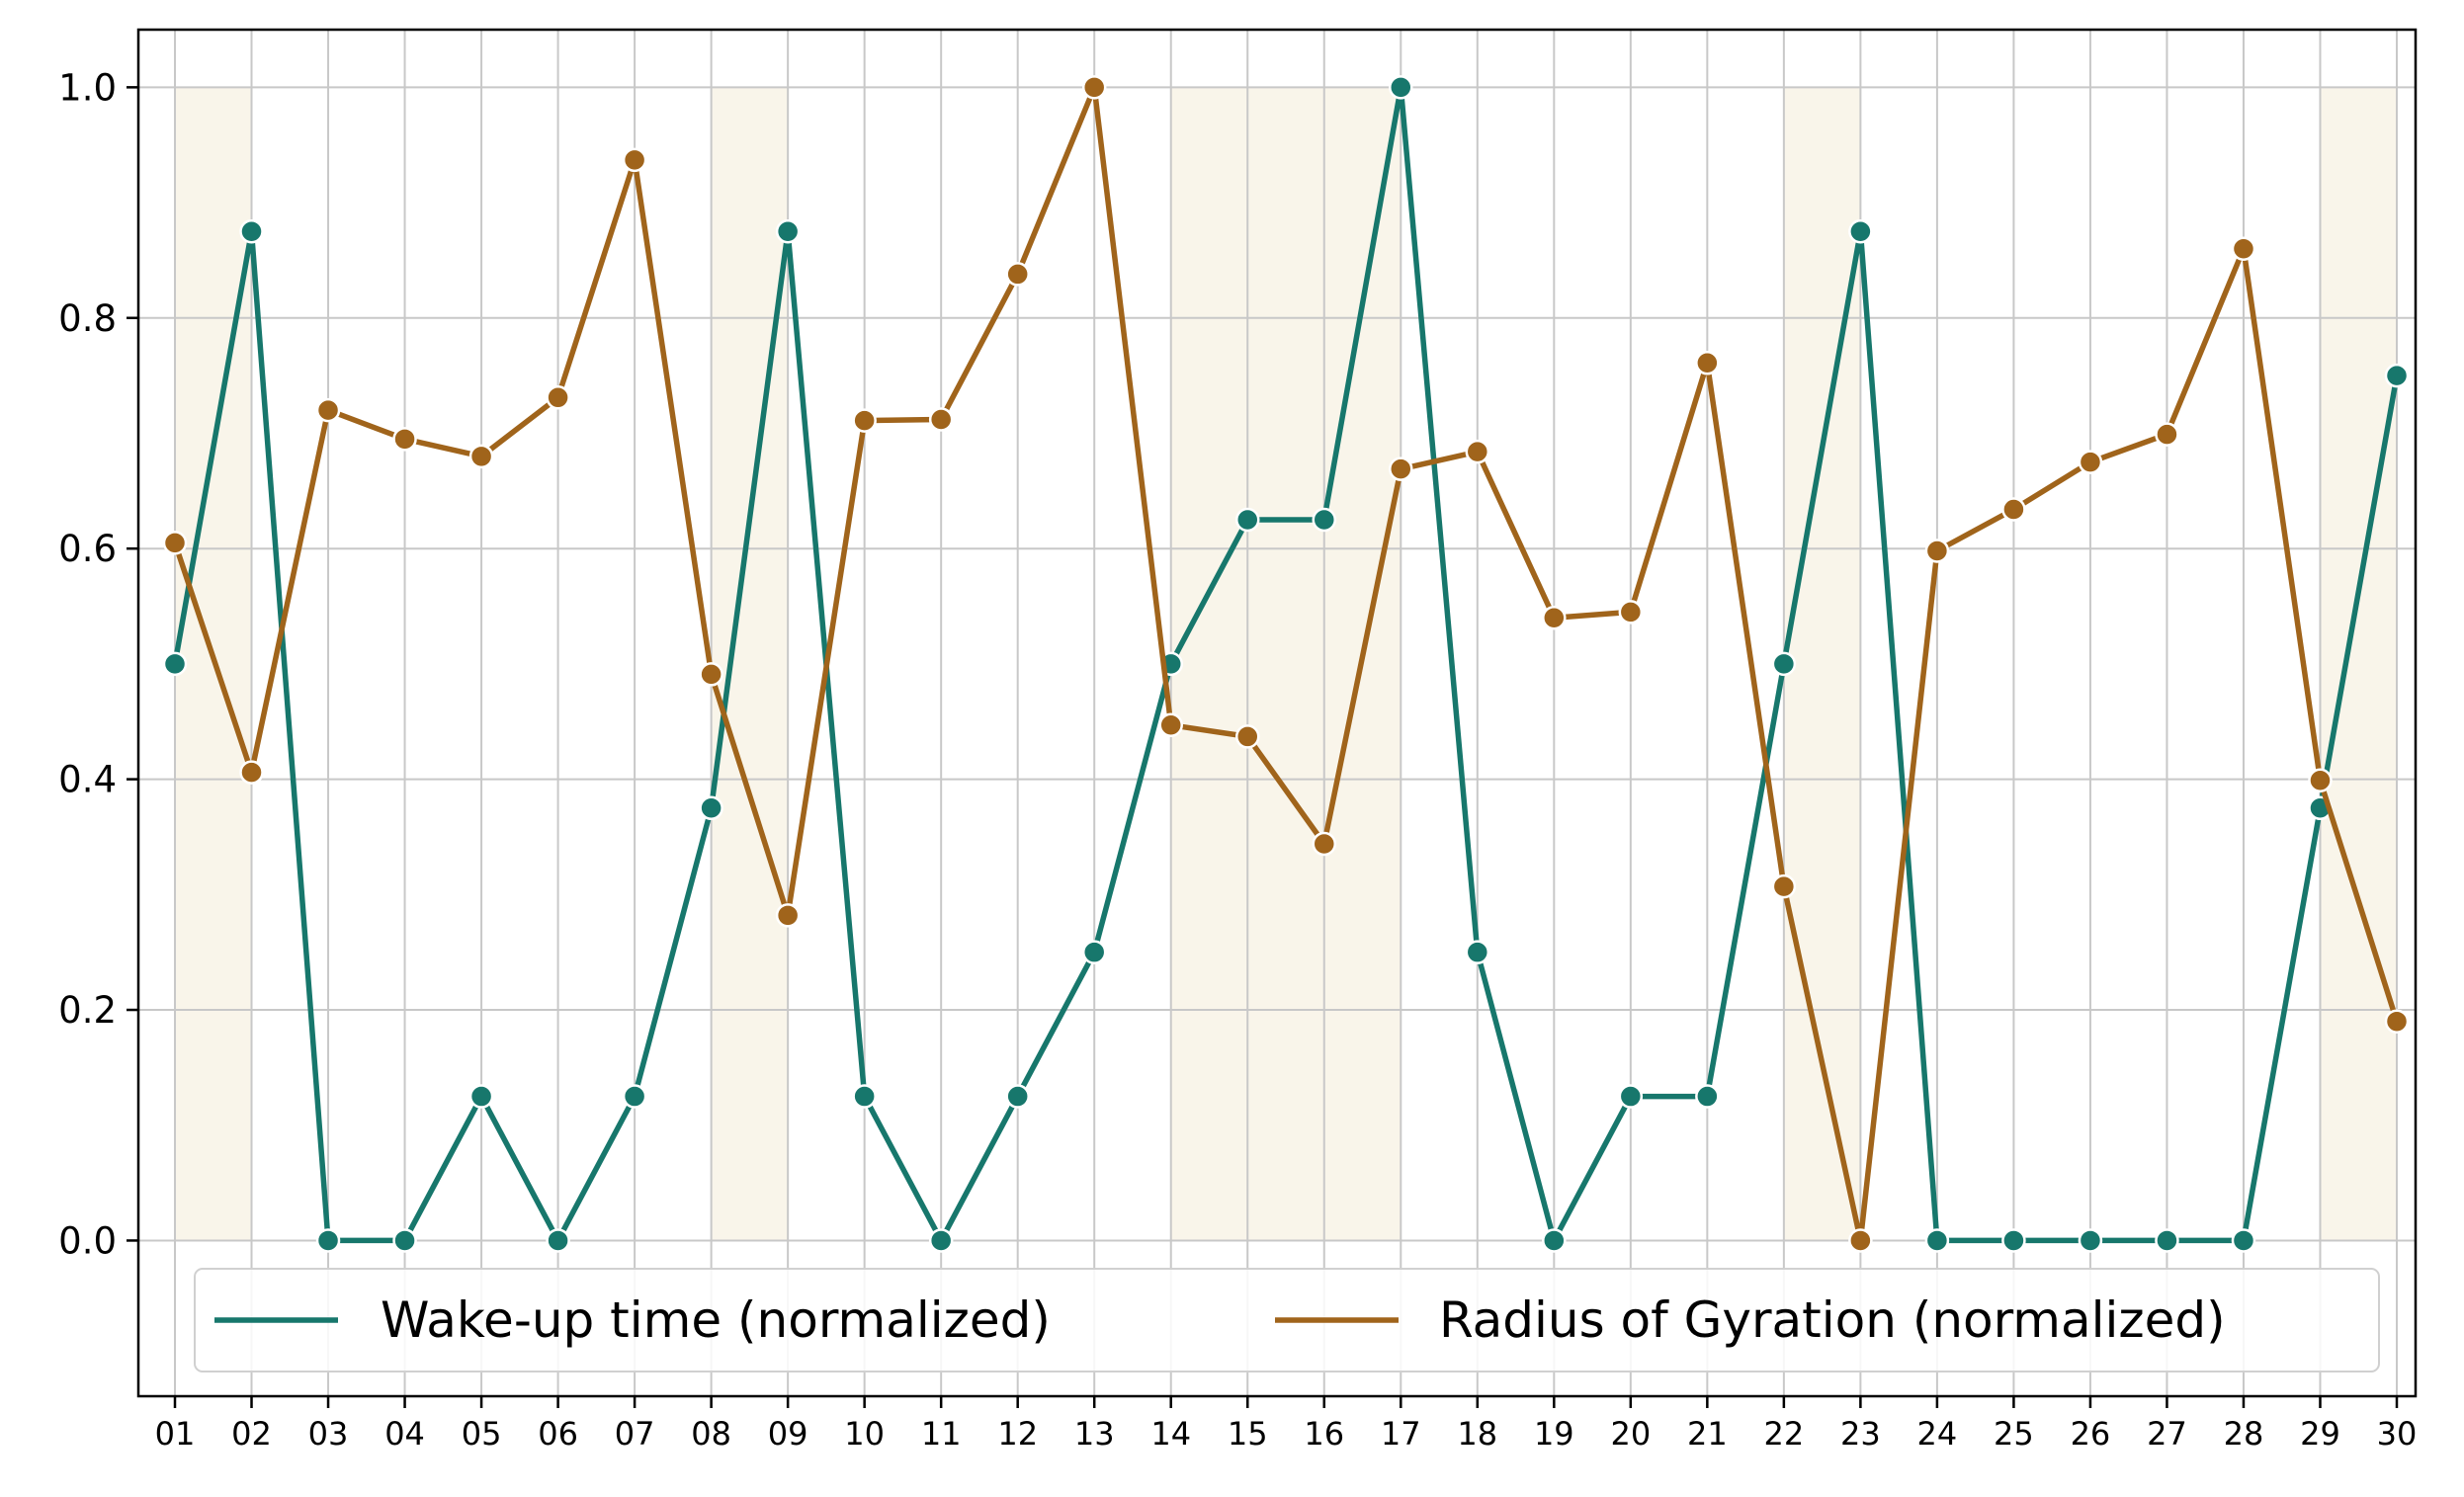 This screenshot has height=1497, width=2464. I want to click on legend-label: Wake-up time (normalized), so click(716, 1320).